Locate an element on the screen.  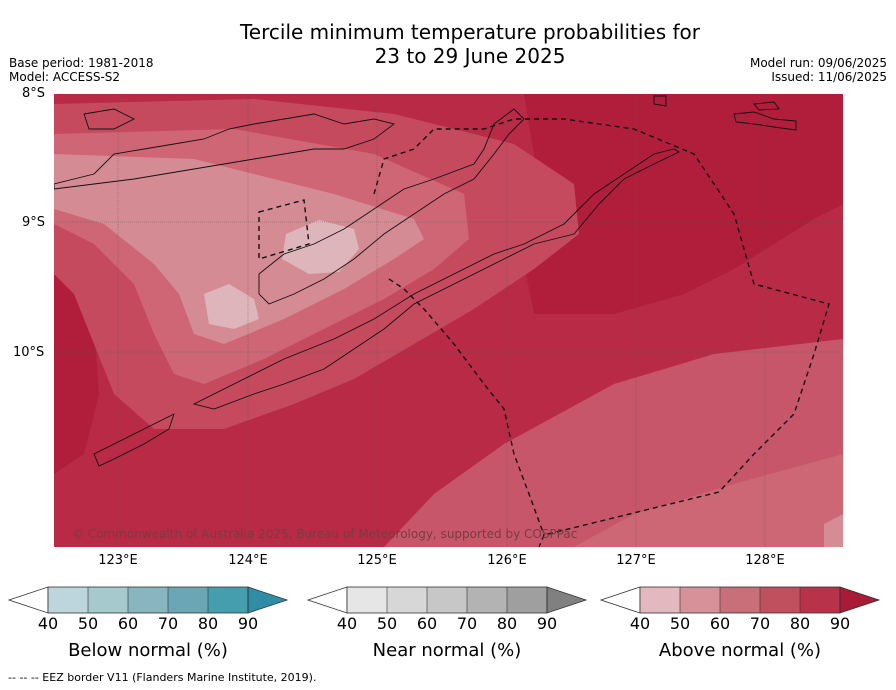
lon-label-126e: 126°E is located at coordinates (507, 560).